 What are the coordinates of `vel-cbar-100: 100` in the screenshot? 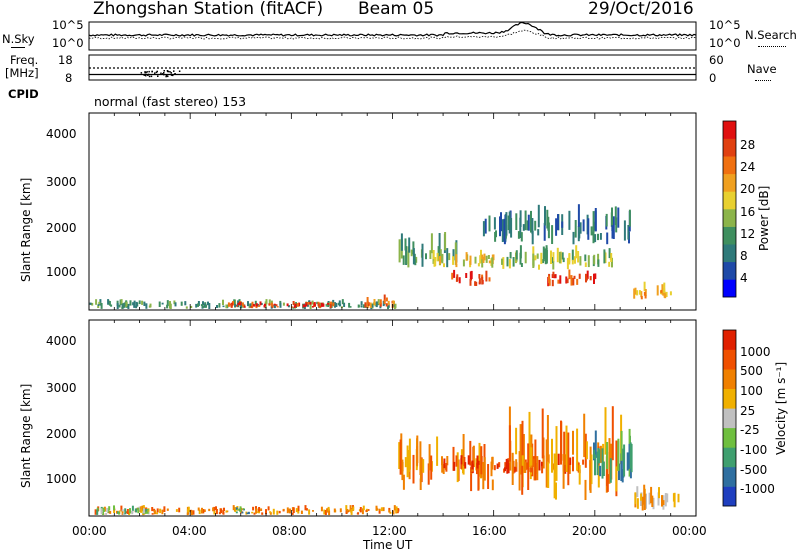 It's located at (751, 391).